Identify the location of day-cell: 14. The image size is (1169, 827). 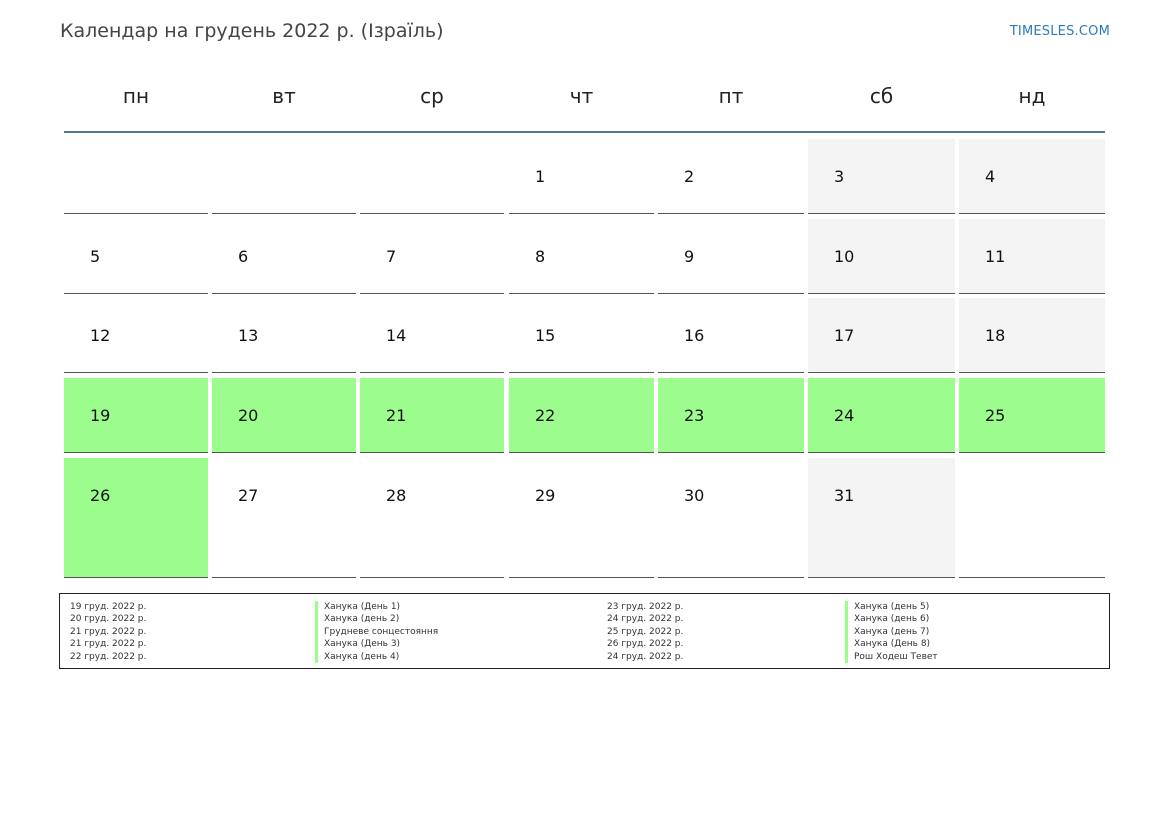
(432, 335).